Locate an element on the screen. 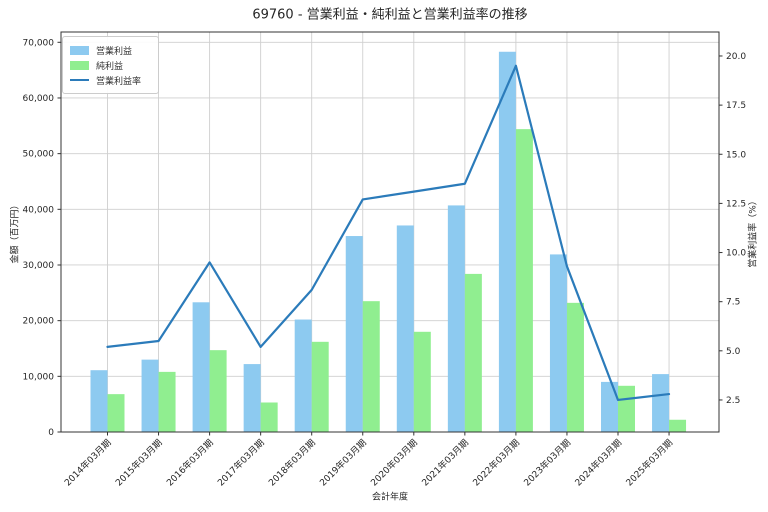 Image resolution: width=768 pixels, height=512 pixels. bar-operating-profit-2018年03月期 is located at coordinates (303, 375).